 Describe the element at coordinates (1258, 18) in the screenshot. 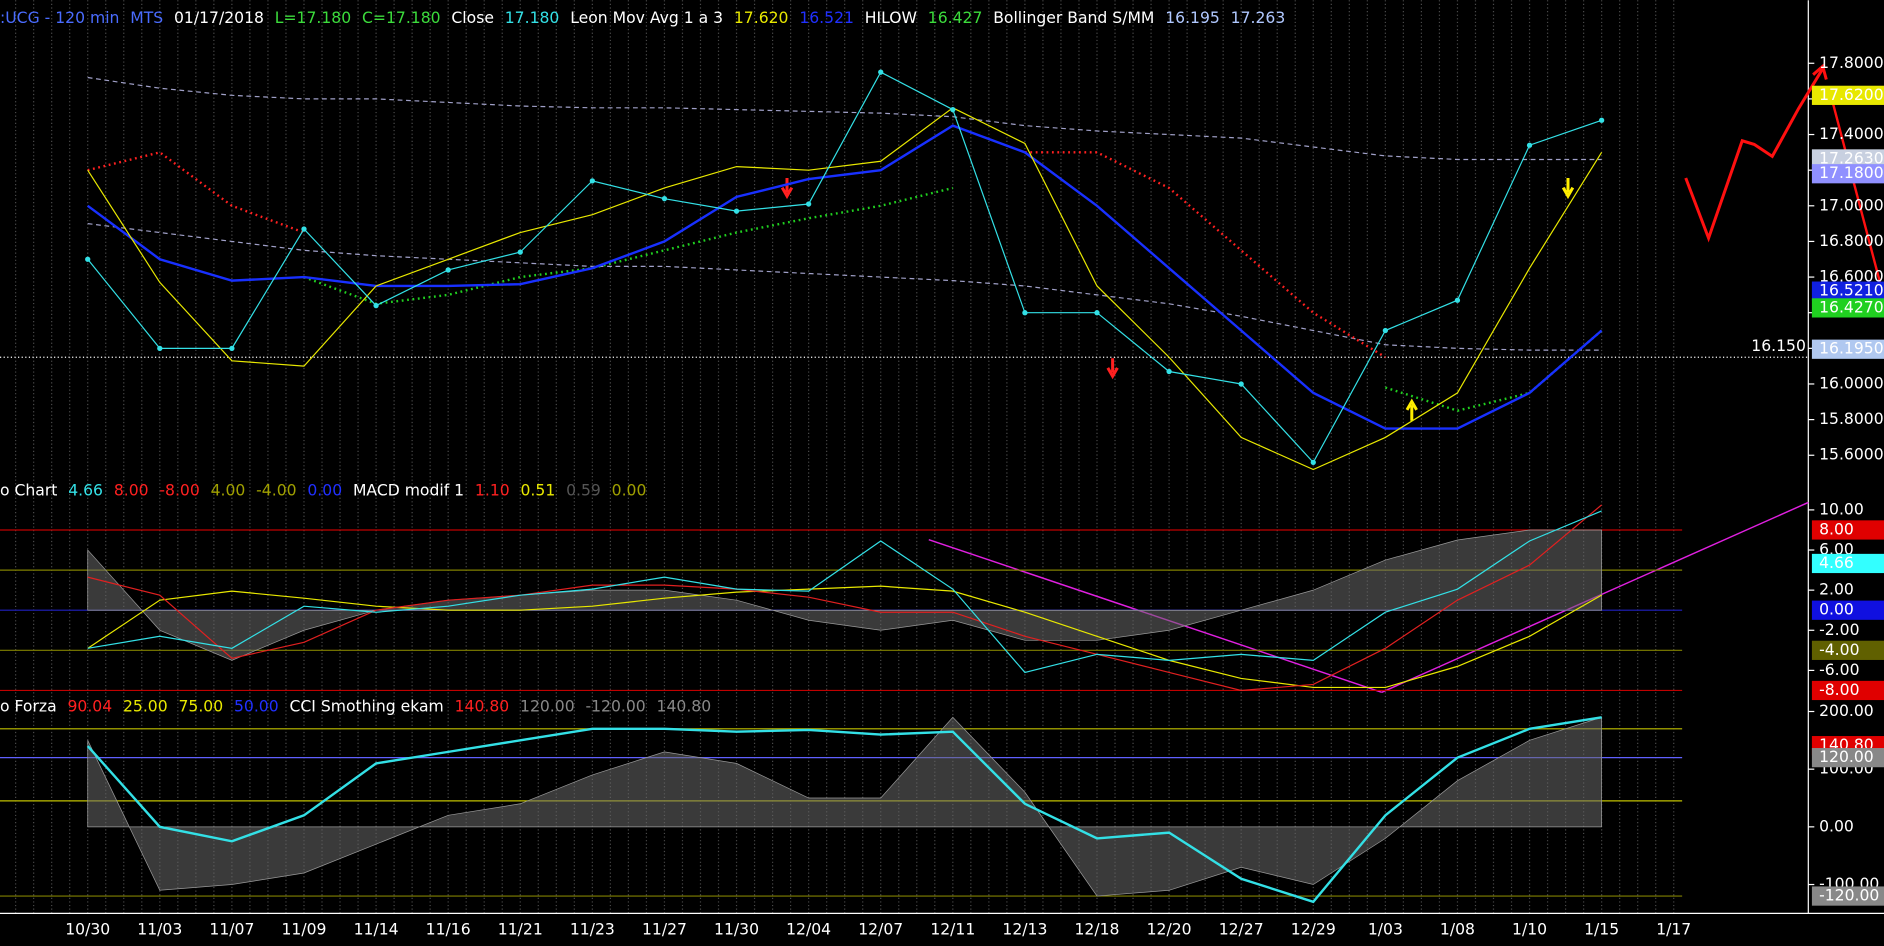

I see `header-item: 17.263` at that location.